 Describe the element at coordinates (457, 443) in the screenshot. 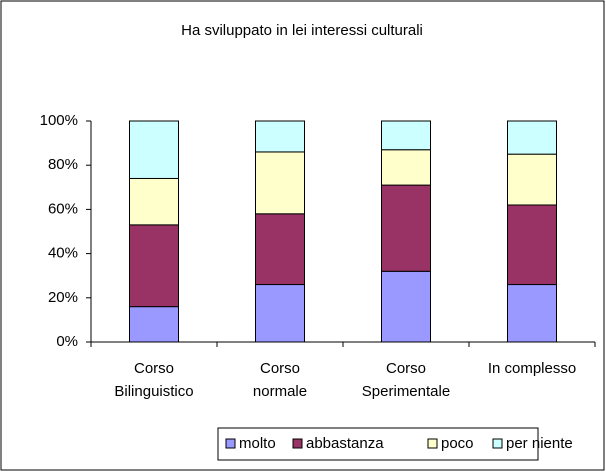

I see `legend-label: poco` at that location.